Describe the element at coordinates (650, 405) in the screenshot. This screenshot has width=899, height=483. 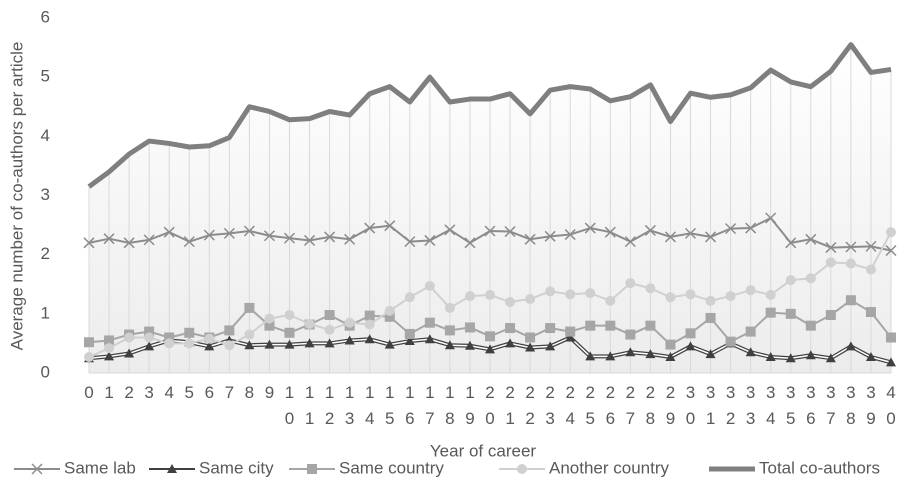
I see `x-tick-label: 28` at that location.